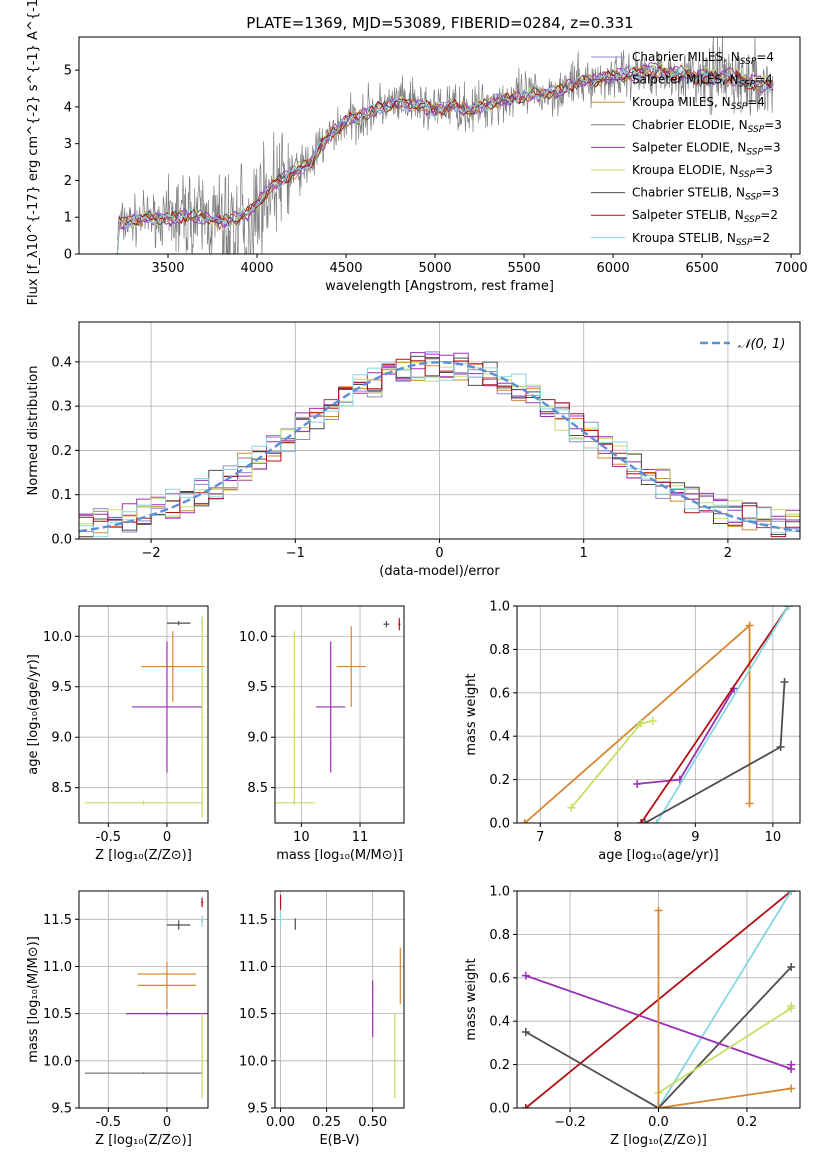 The height and width of the screenshot is (1170, 819). What do you see at coordinates (499, 607) in the screenshot?
I see `y-tick-label: 1.0` at bounding box center [499, 607].